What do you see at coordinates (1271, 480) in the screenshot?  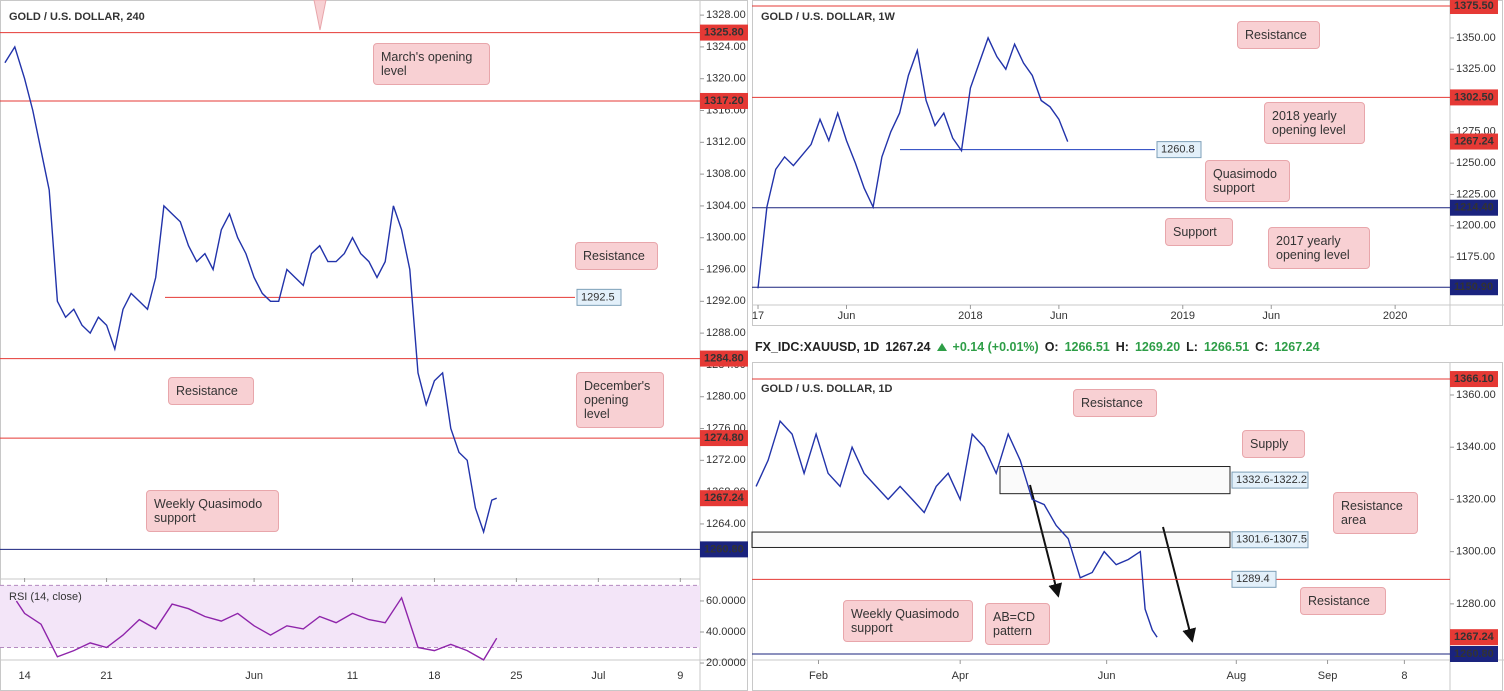 I see `zone-label: 1332.6-1322.2` at bounding box center [1271, 480].